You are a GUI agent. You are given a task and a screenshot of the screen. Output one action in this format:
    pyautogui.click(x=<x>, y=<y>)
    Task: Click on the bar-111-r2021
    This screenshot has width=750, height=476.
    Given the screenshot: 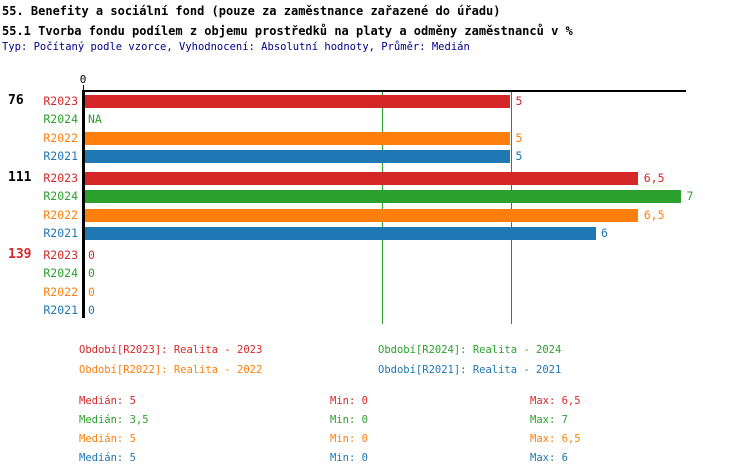 What is the action you would take?
    pyautogui.click(x=340, y=233)
    